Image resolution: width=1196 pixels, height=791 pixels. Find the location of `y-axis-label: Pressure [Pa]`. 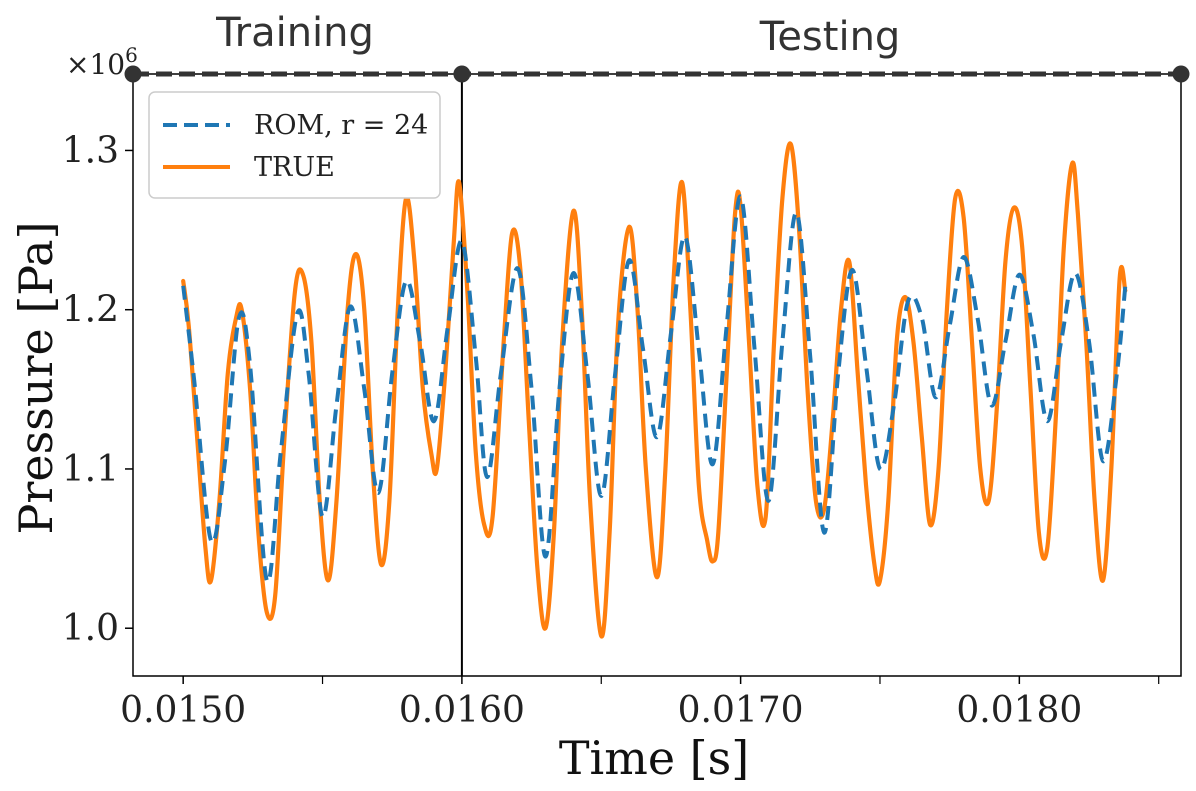

y-axis-label: Pressure [Pa] is located at coordinates (36, 377).